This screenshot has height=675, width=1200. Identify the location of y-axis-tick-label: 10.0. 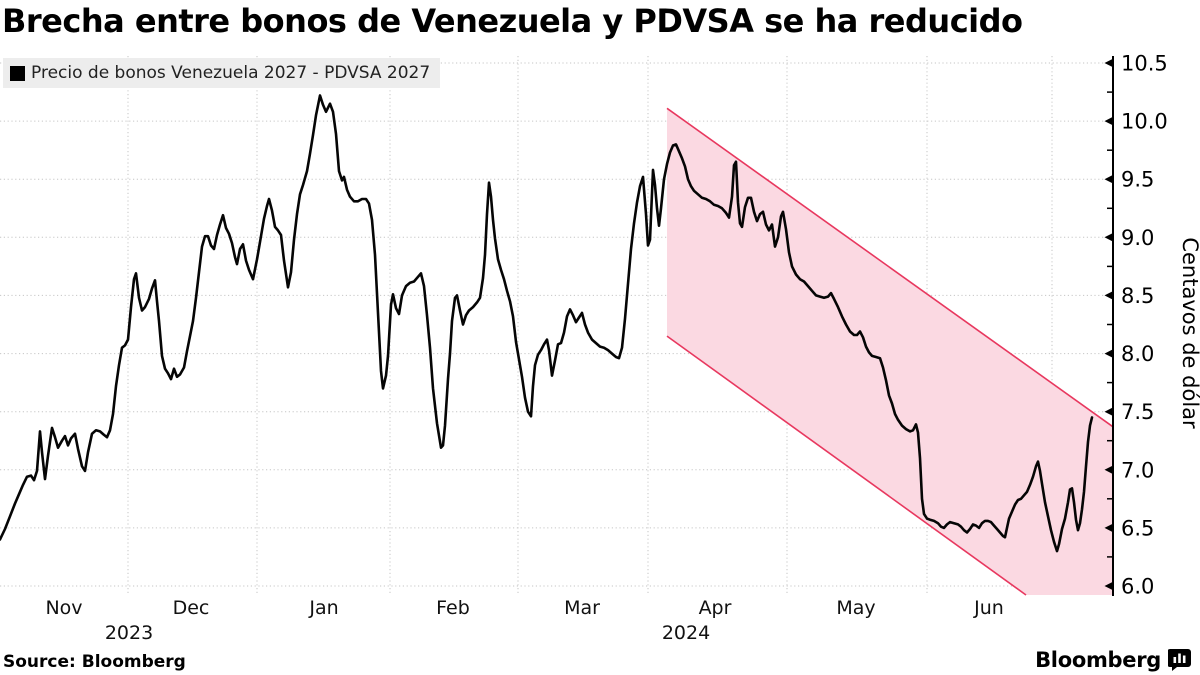
(1144, 122).